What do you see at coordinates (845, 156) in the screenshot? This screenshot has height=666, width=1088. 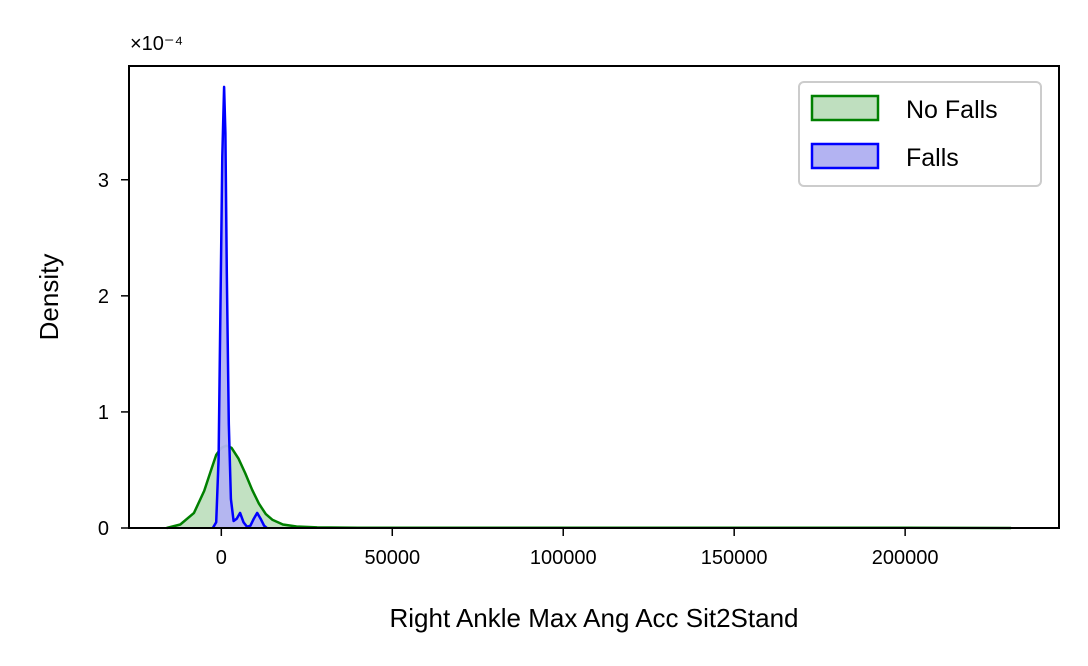 I see `legend-swatch-falls` at bounding box center [845, 156].